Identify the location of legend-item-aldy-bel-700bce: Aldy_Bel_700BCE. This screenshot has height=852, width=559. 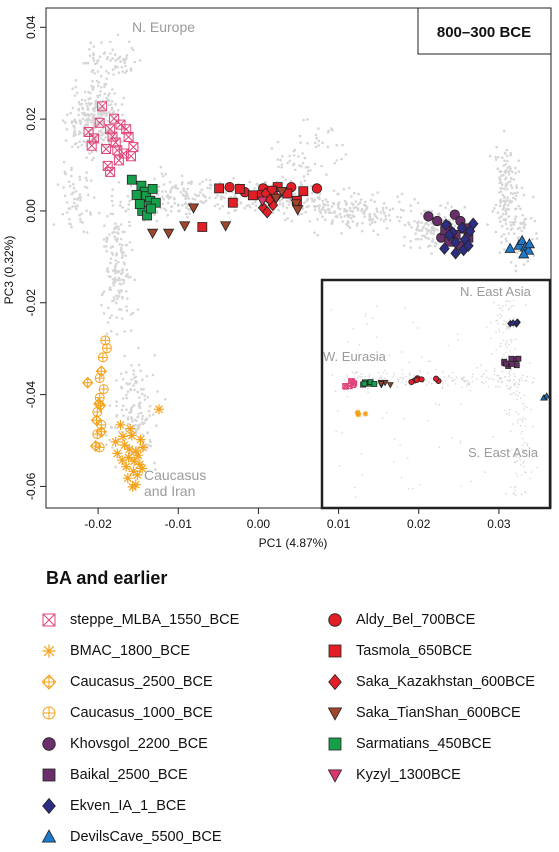
(430, 619).